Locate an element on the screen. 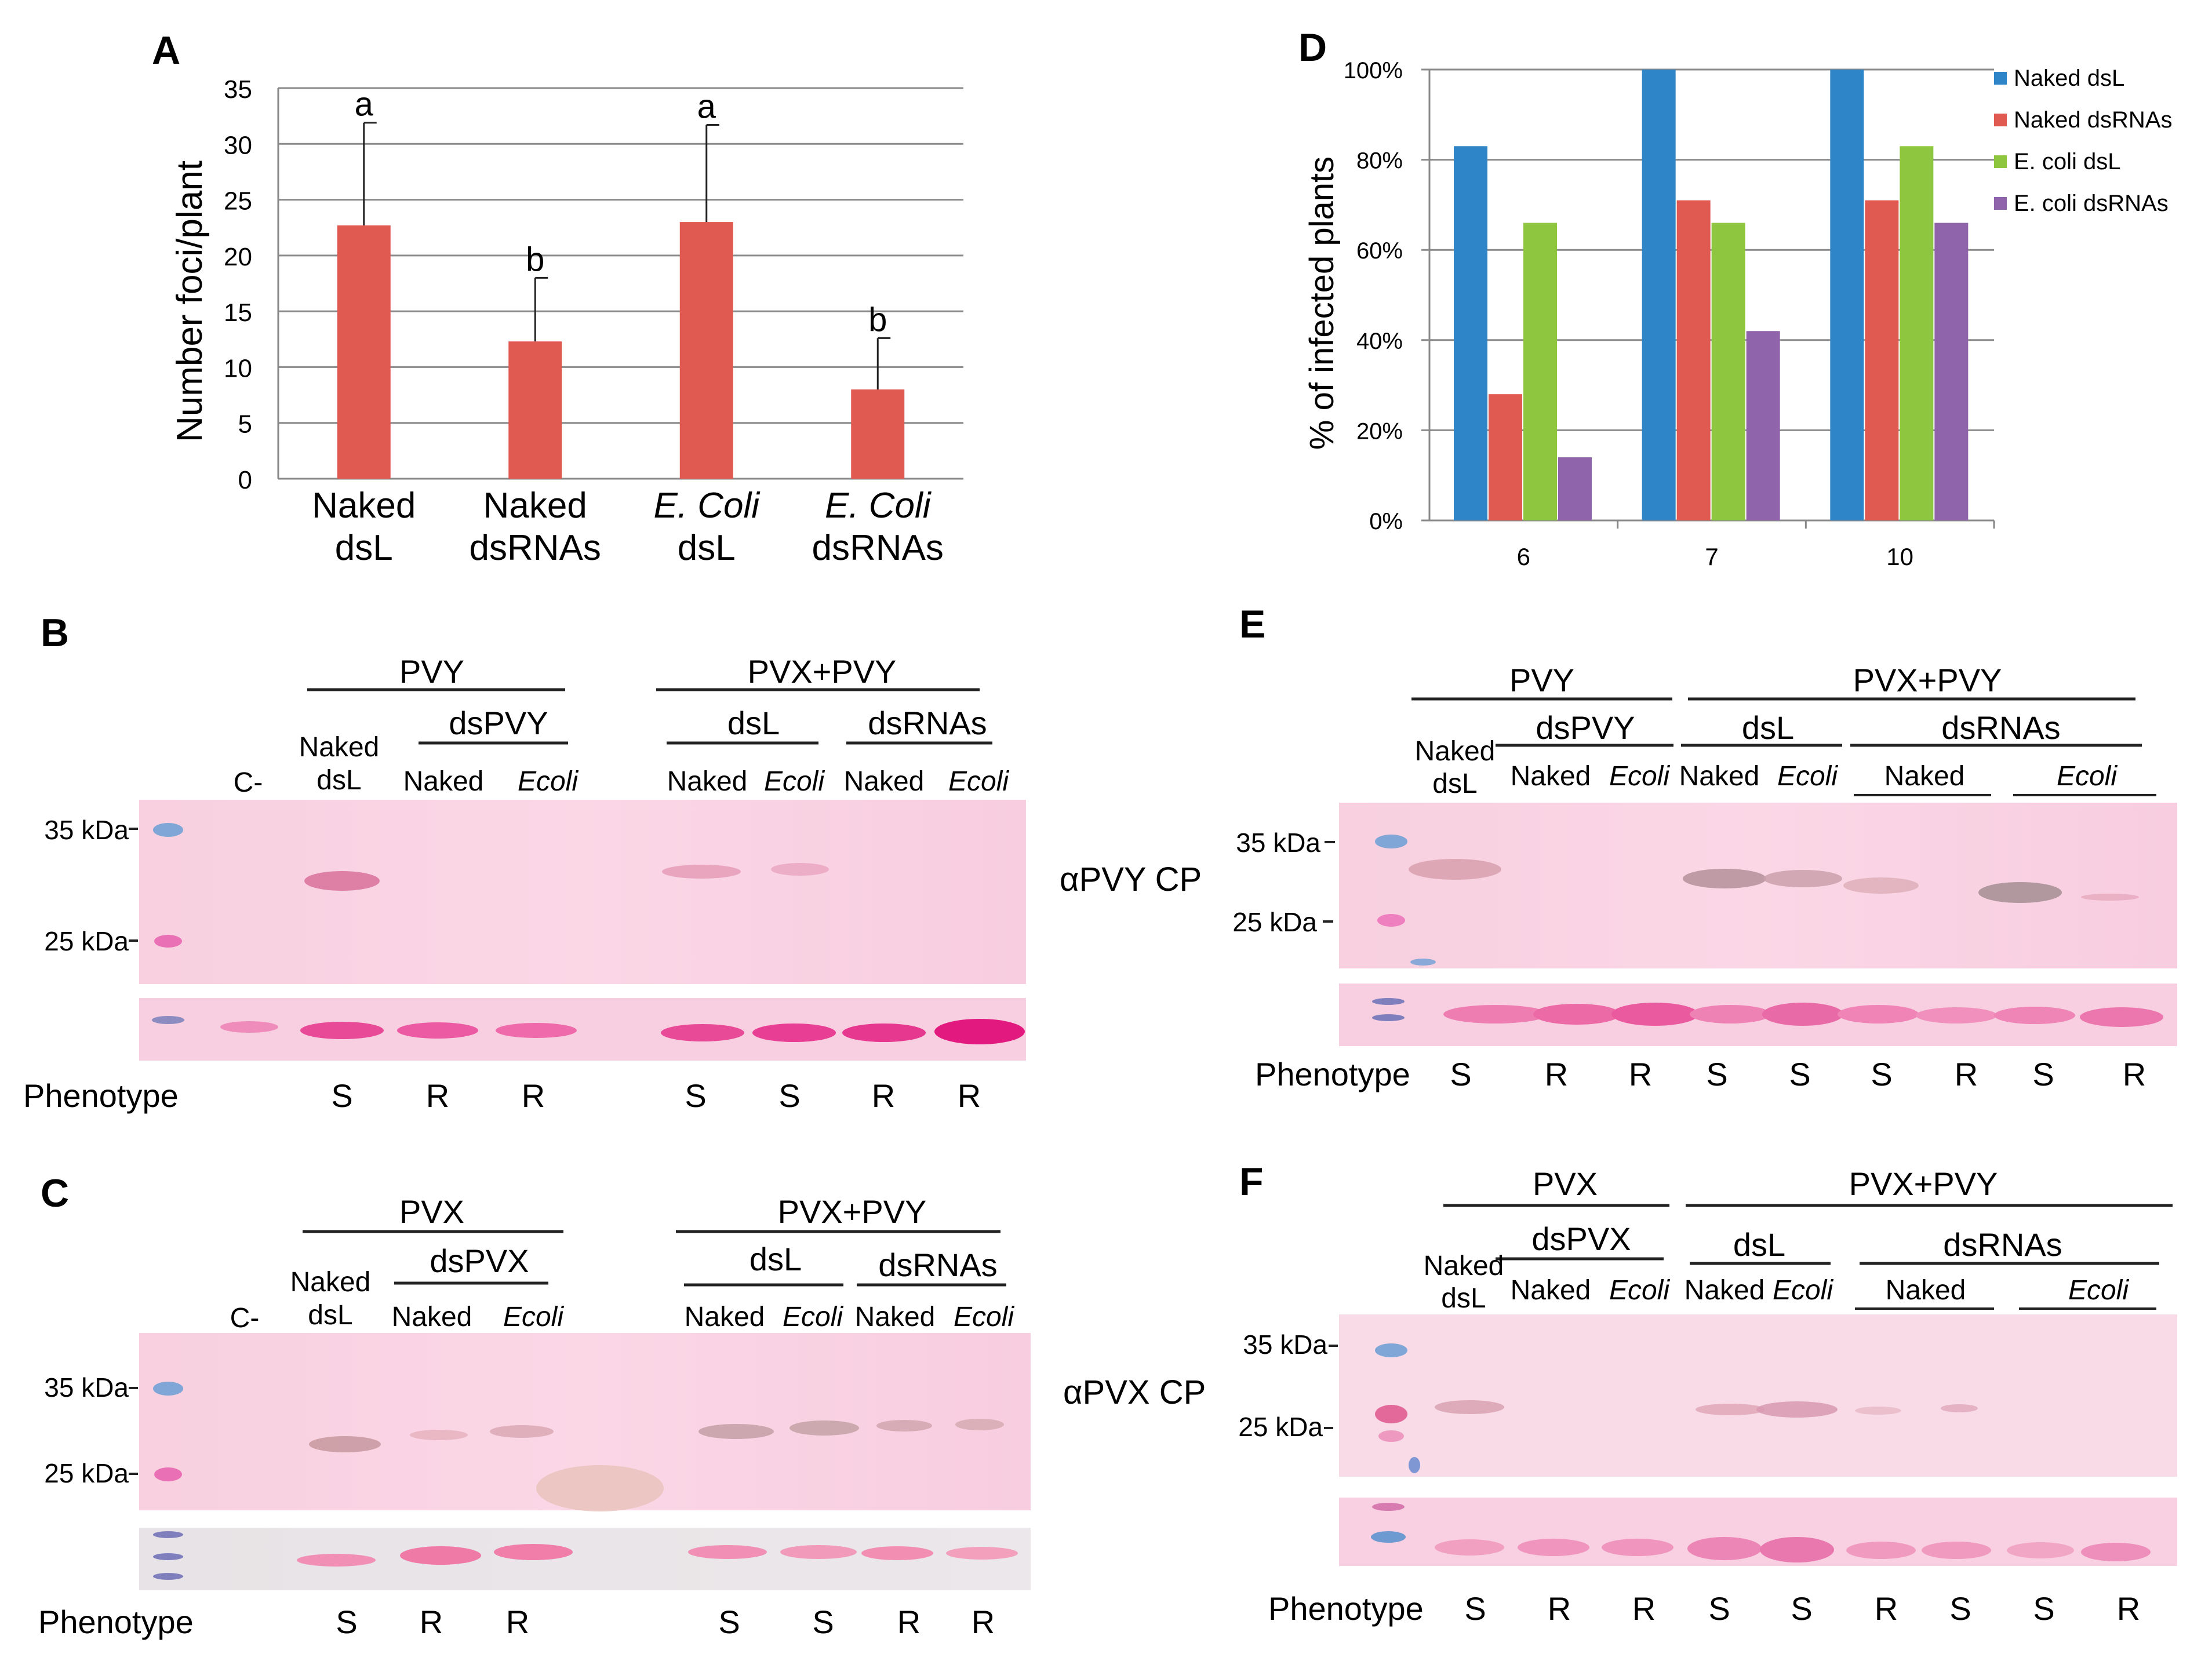 This screenshot has height=1661, width=2212. panel-b-sub-dsl: dsL is located at coordinates (753, 723).